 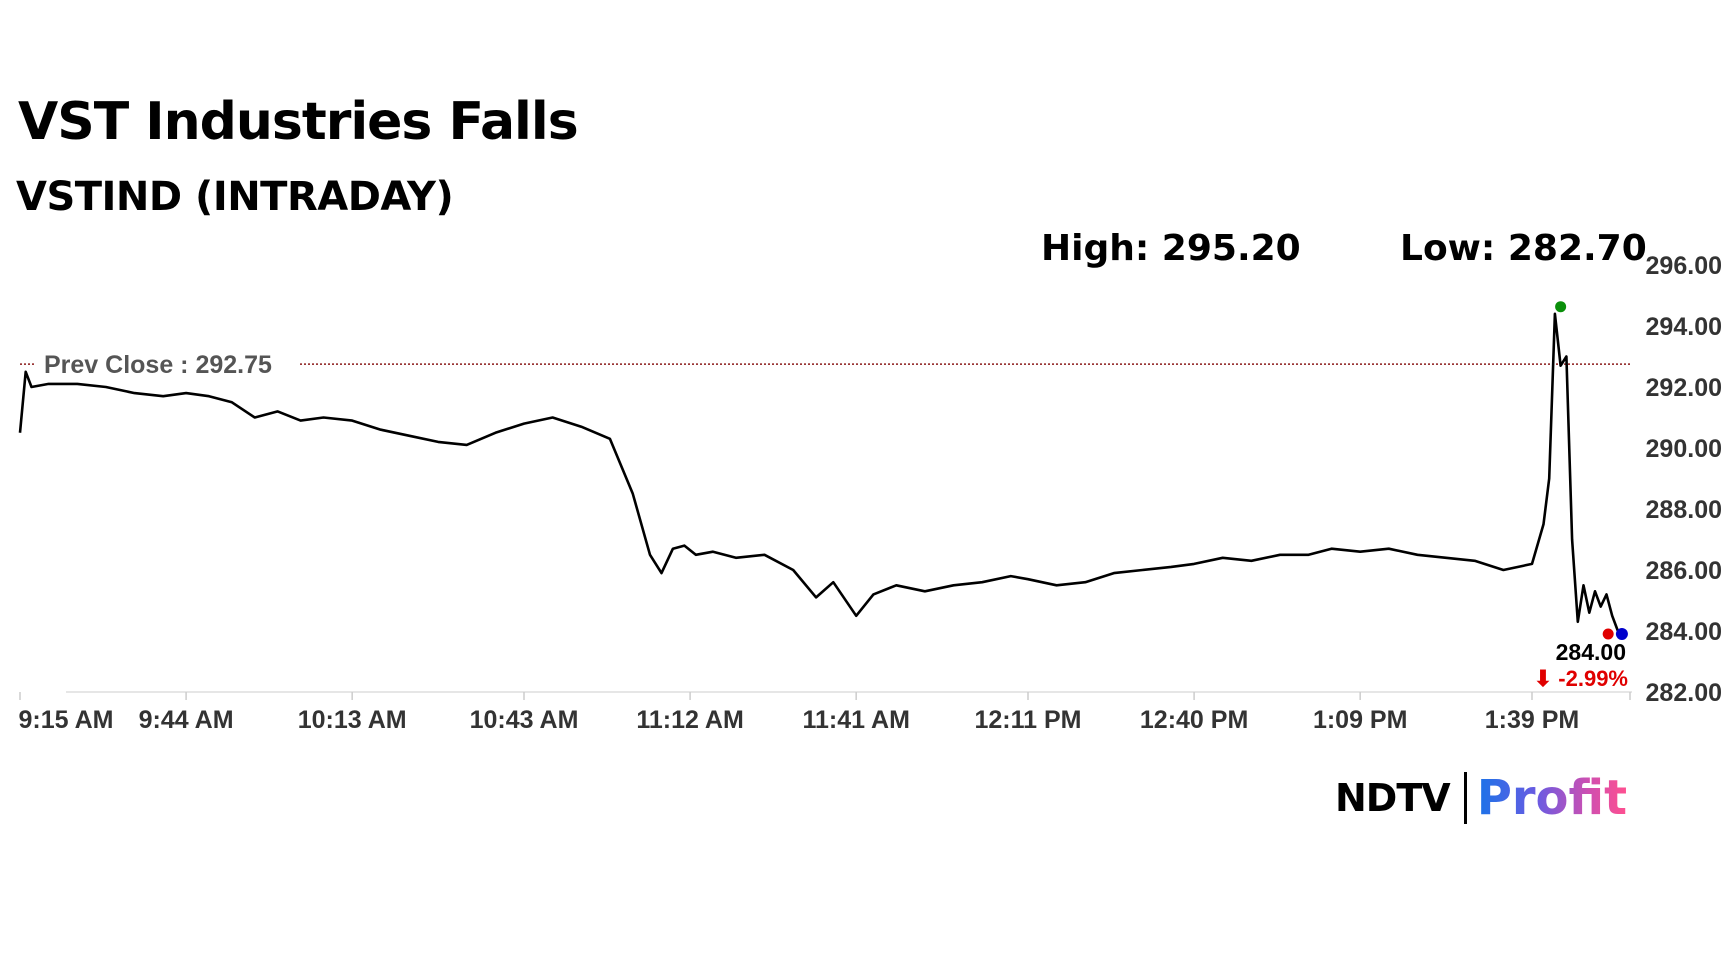 I want to click on change-label: ⬇ -2.99%, so click(x=1581, y=678).